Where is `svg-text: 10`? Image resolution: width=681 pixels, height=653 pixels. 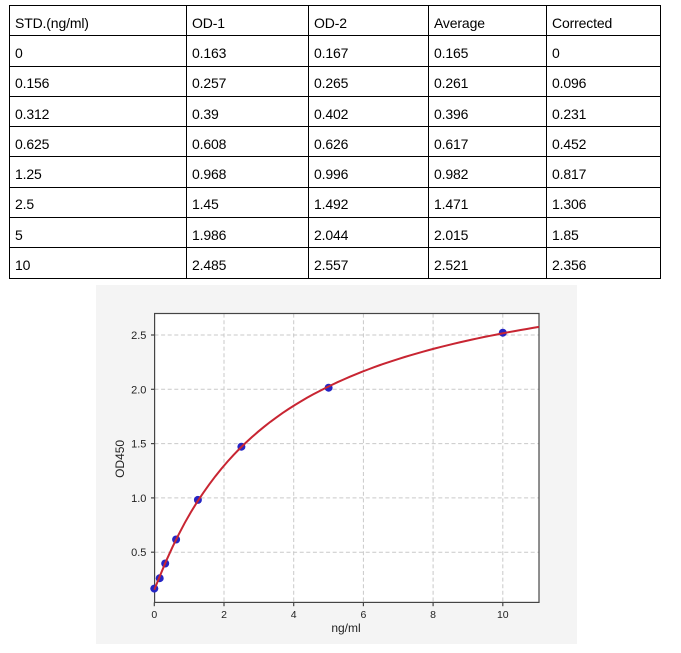
svg-text: 10 is located at coordinates (503, 615).